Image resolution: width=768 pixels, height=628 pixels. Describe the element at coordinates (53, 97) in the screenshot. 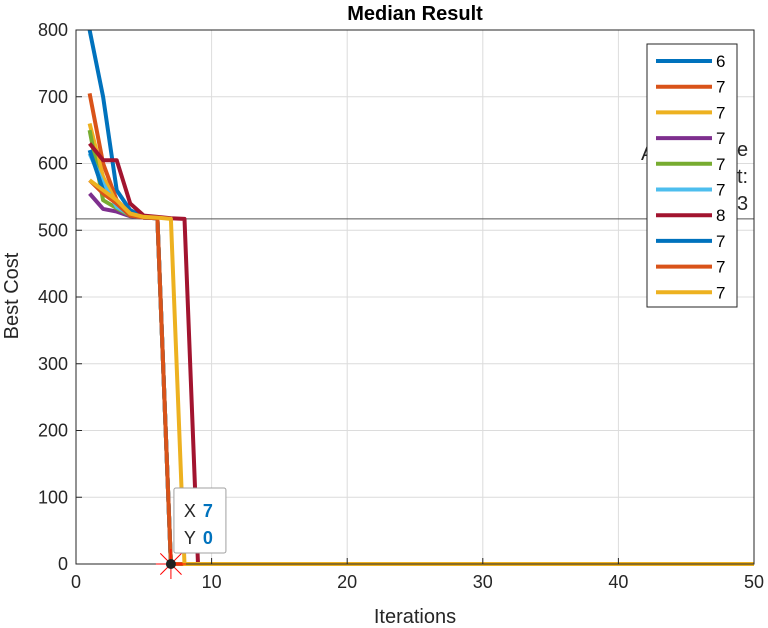

I see `y-tick-label: 700` at that location.